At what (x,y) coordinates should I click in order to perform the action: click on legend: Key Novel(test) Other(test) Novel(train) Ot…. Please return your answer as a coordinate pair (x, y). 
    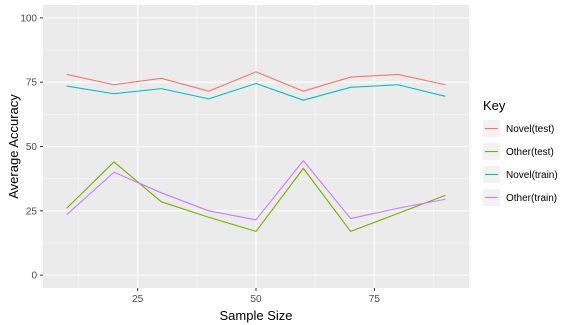
    Looking at the image, I should click on (520, 152).